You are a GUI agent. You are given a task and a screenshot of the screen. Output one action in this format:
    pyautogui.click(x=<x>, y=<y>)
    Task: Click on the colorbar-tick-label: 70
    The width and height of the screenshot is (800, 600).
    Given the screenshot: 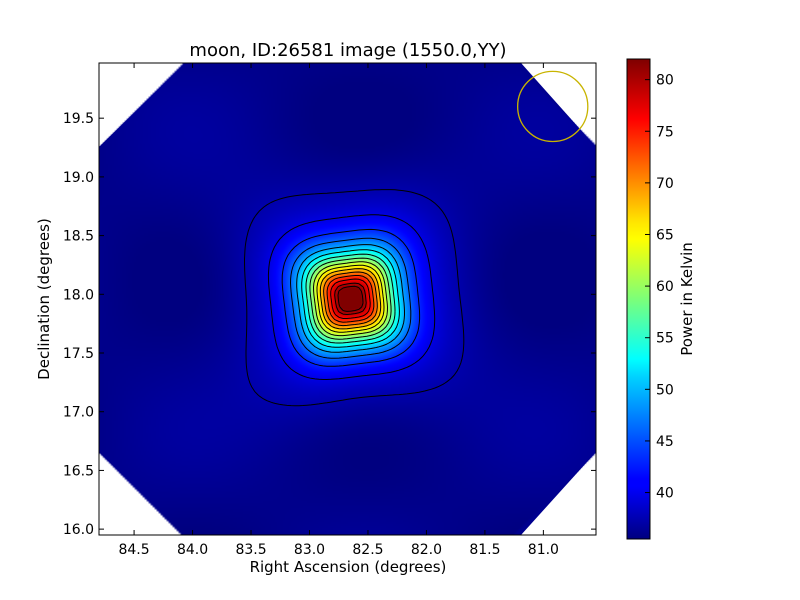 What is the action you would take?
    pyautogui.click(x=665, y=184)
    